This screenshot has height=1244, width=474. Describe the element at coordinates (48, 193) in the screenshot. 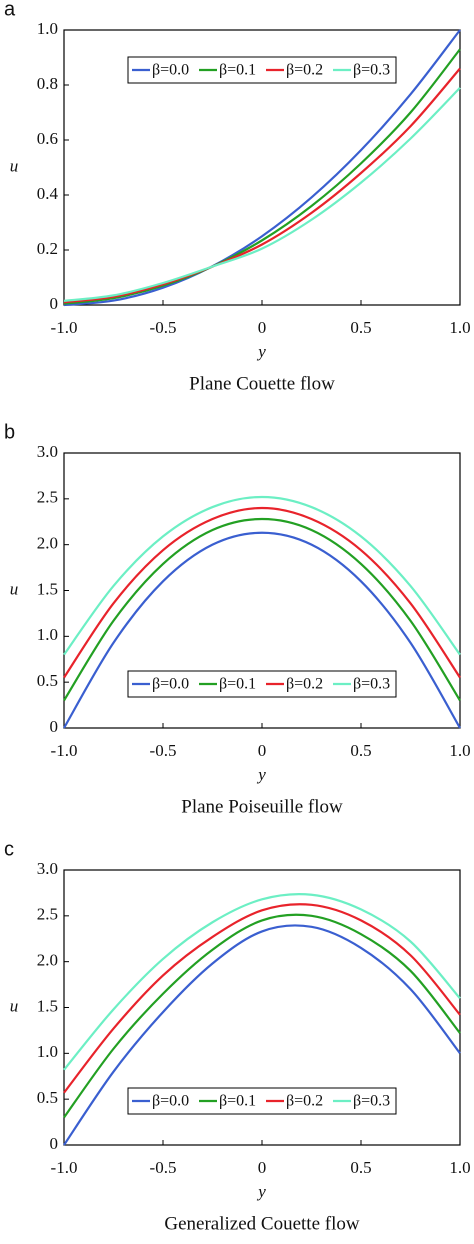

I see `y-tick-label: 0.4` at that location.